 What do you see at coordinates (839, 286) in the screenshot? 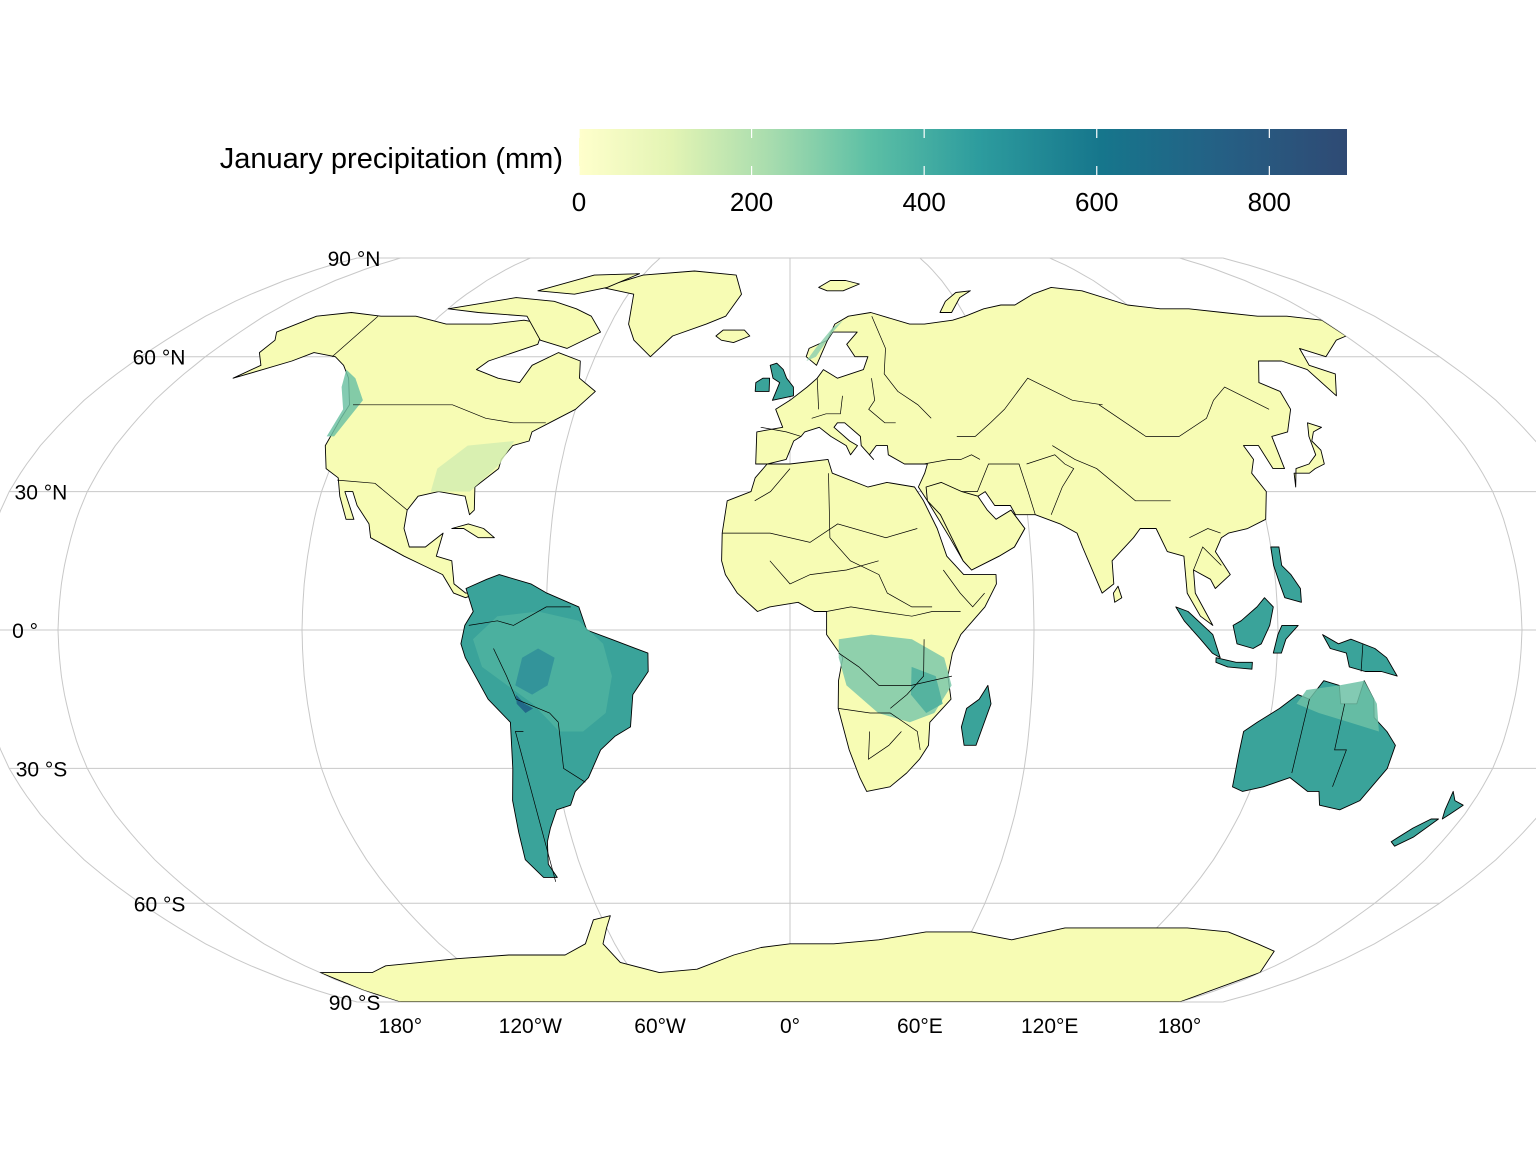
I see `land-svalbard` at bounding box center [839, 286].